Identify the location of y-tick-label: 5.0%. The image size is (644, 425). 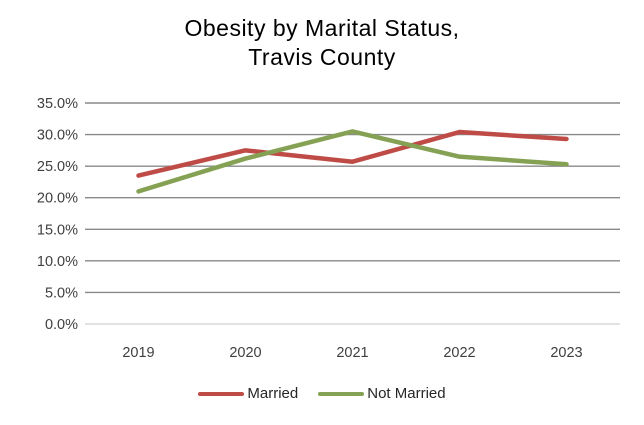
(61, 293).